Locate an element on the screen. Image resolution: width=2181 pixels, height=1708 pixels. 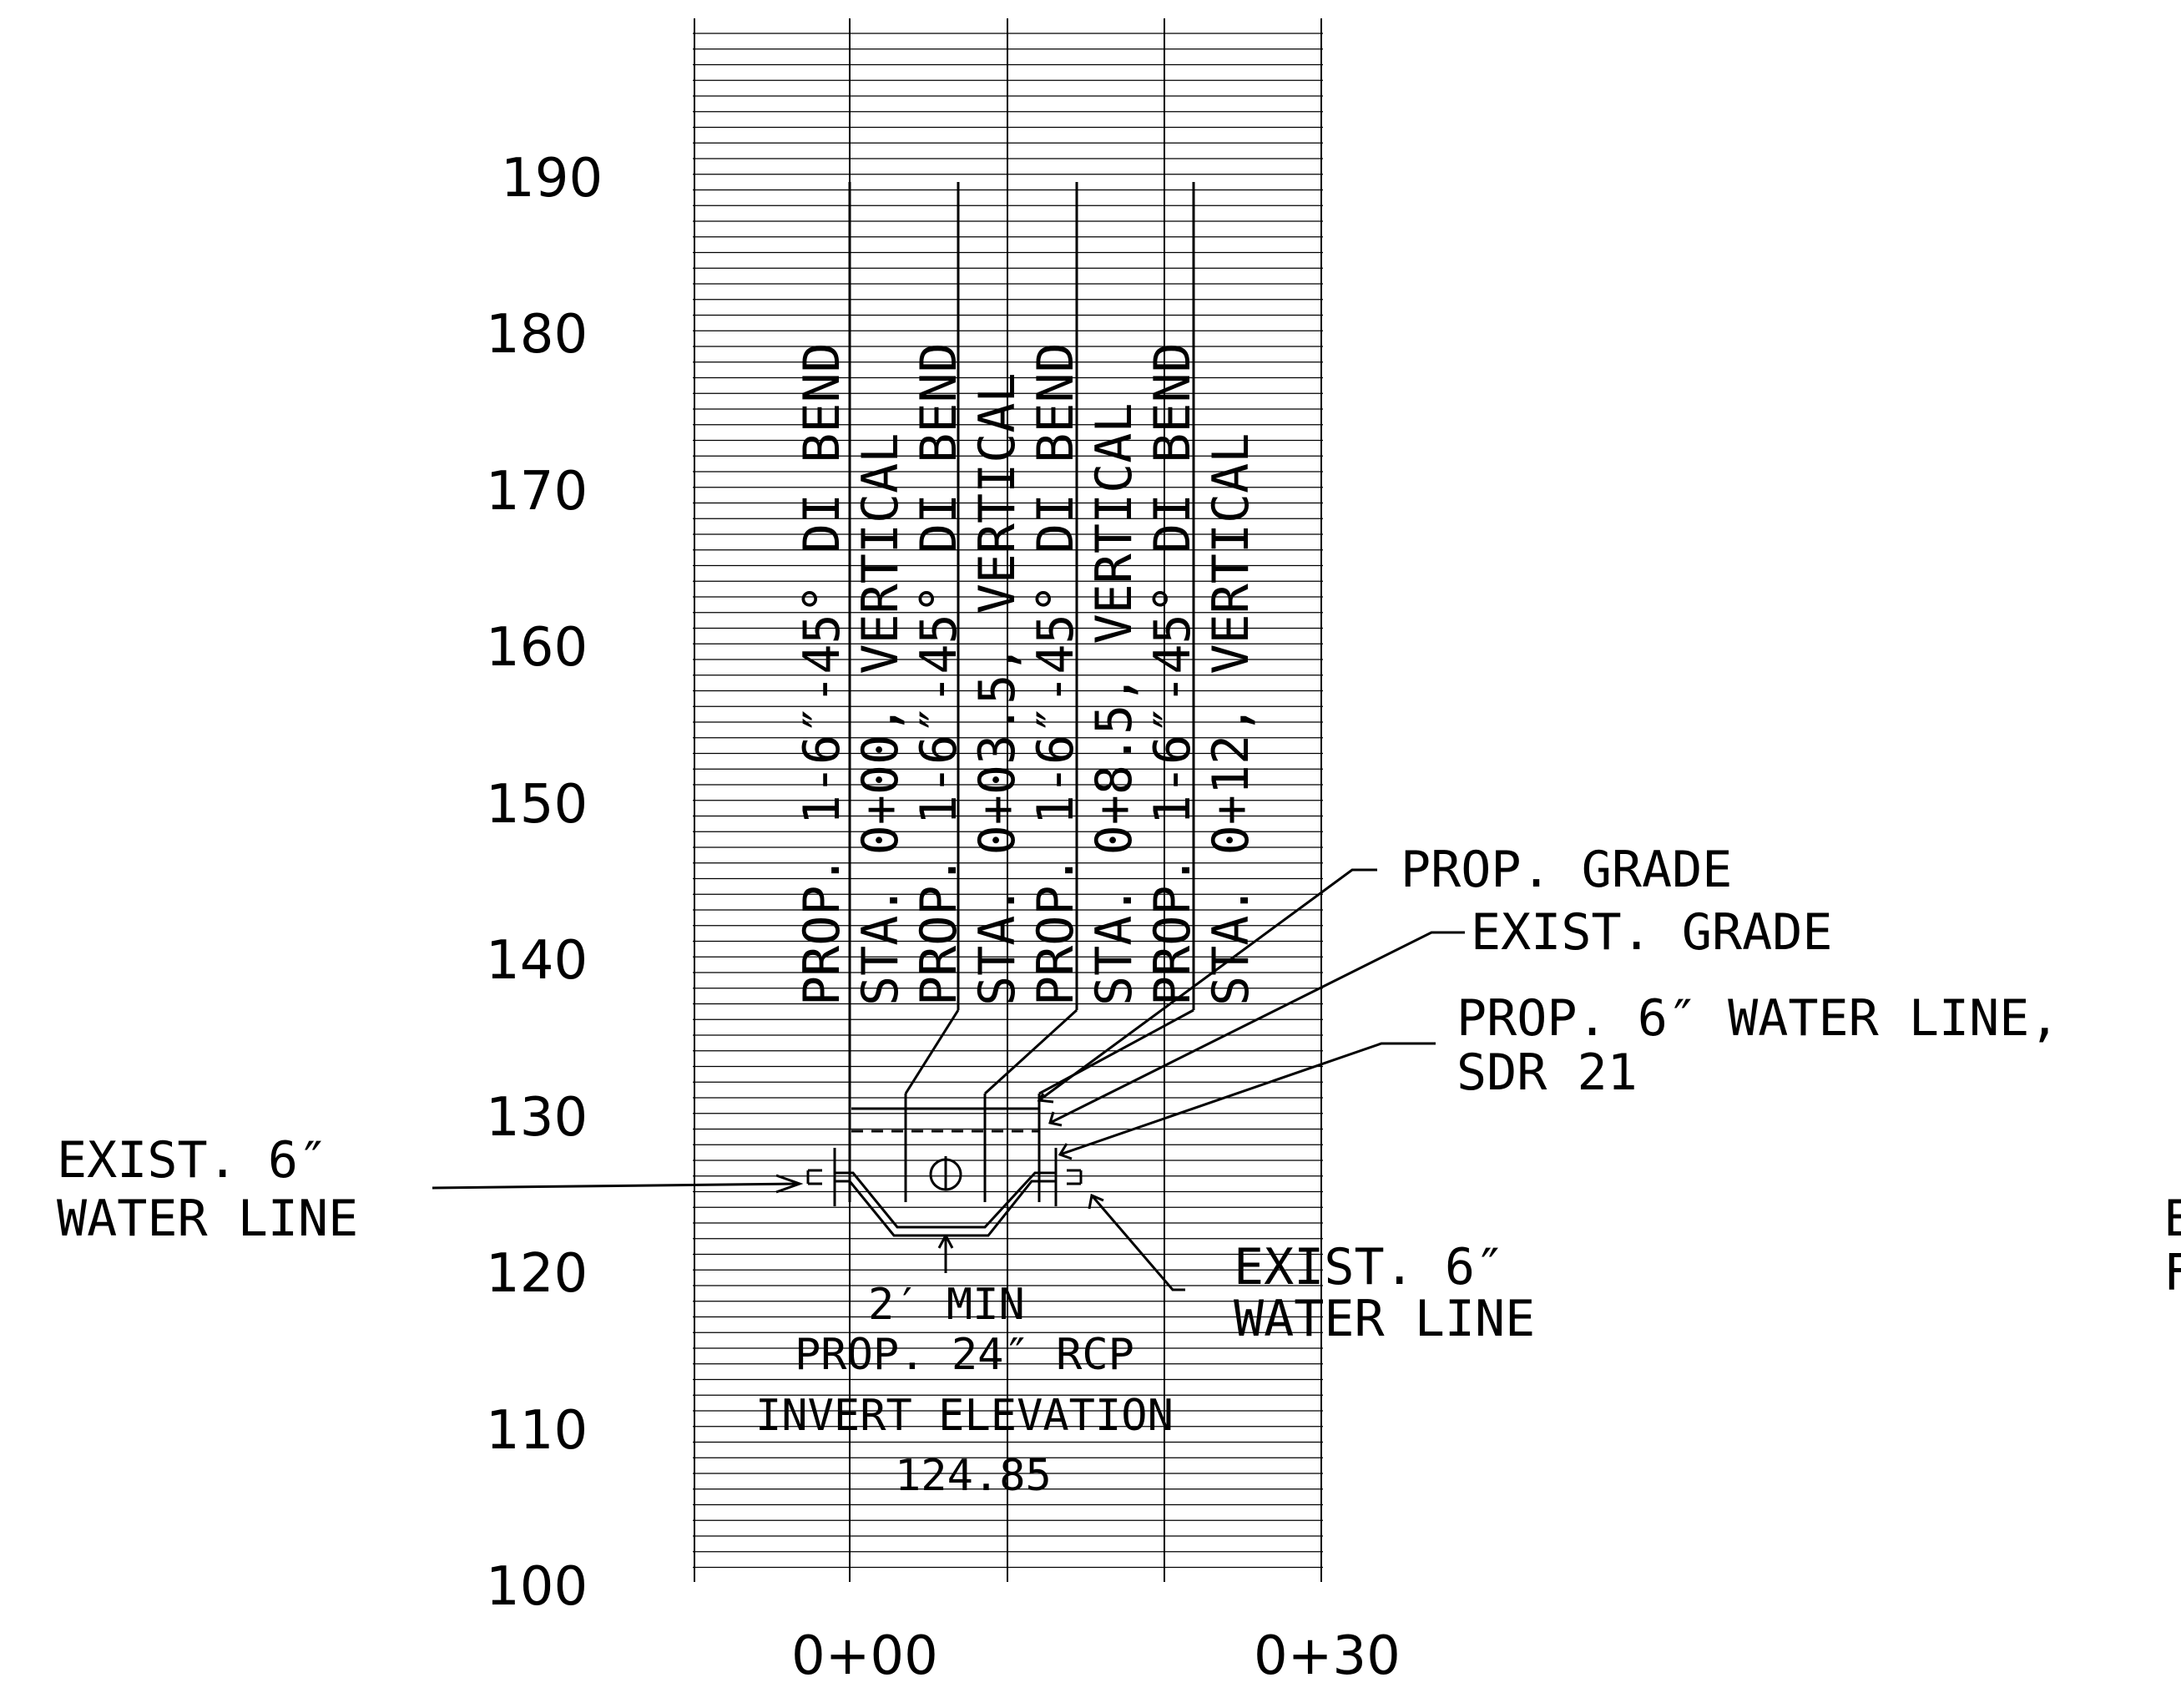
callout-bend-4: PROP. 1-6″-45° DI BEND is located at coordinates (1173, 674).